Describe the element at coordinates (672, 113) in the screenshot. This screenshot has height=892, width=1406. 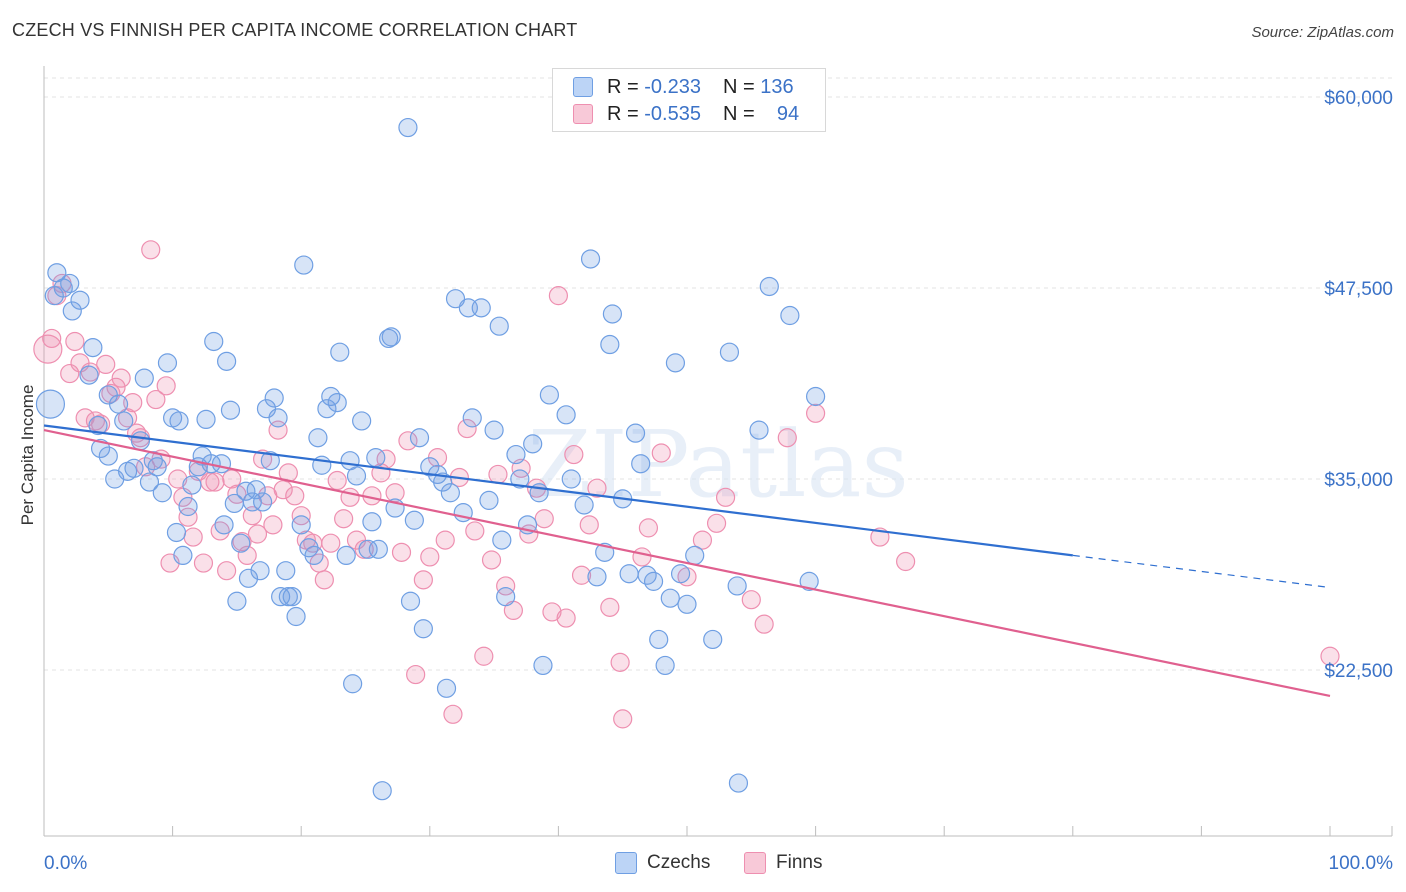
I see `finns-r-value: -0.535` at that location.